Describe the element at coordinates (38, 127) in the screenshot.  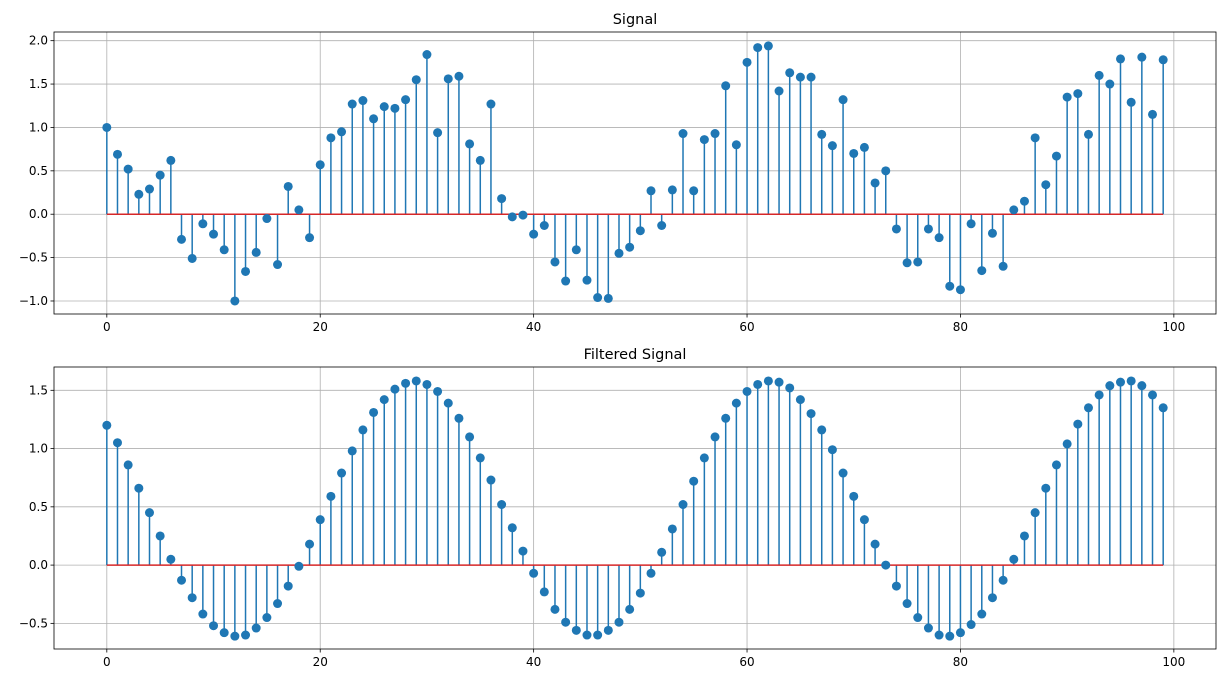
I see `y-tick-label: 1.0` at that location.